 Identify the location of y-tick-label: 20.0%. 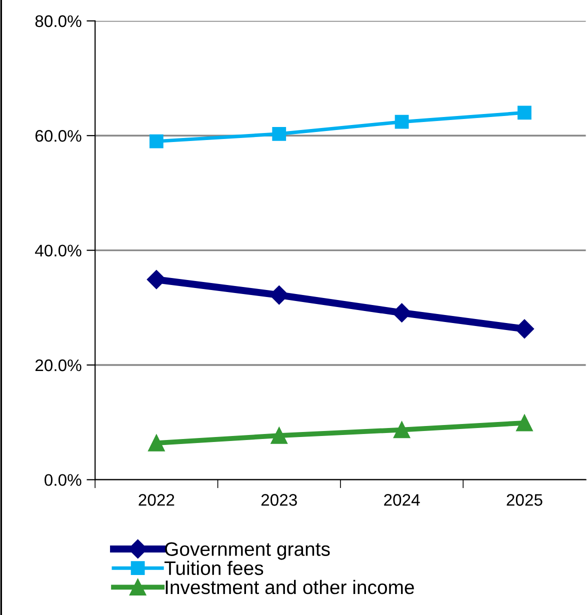
(58, 365).